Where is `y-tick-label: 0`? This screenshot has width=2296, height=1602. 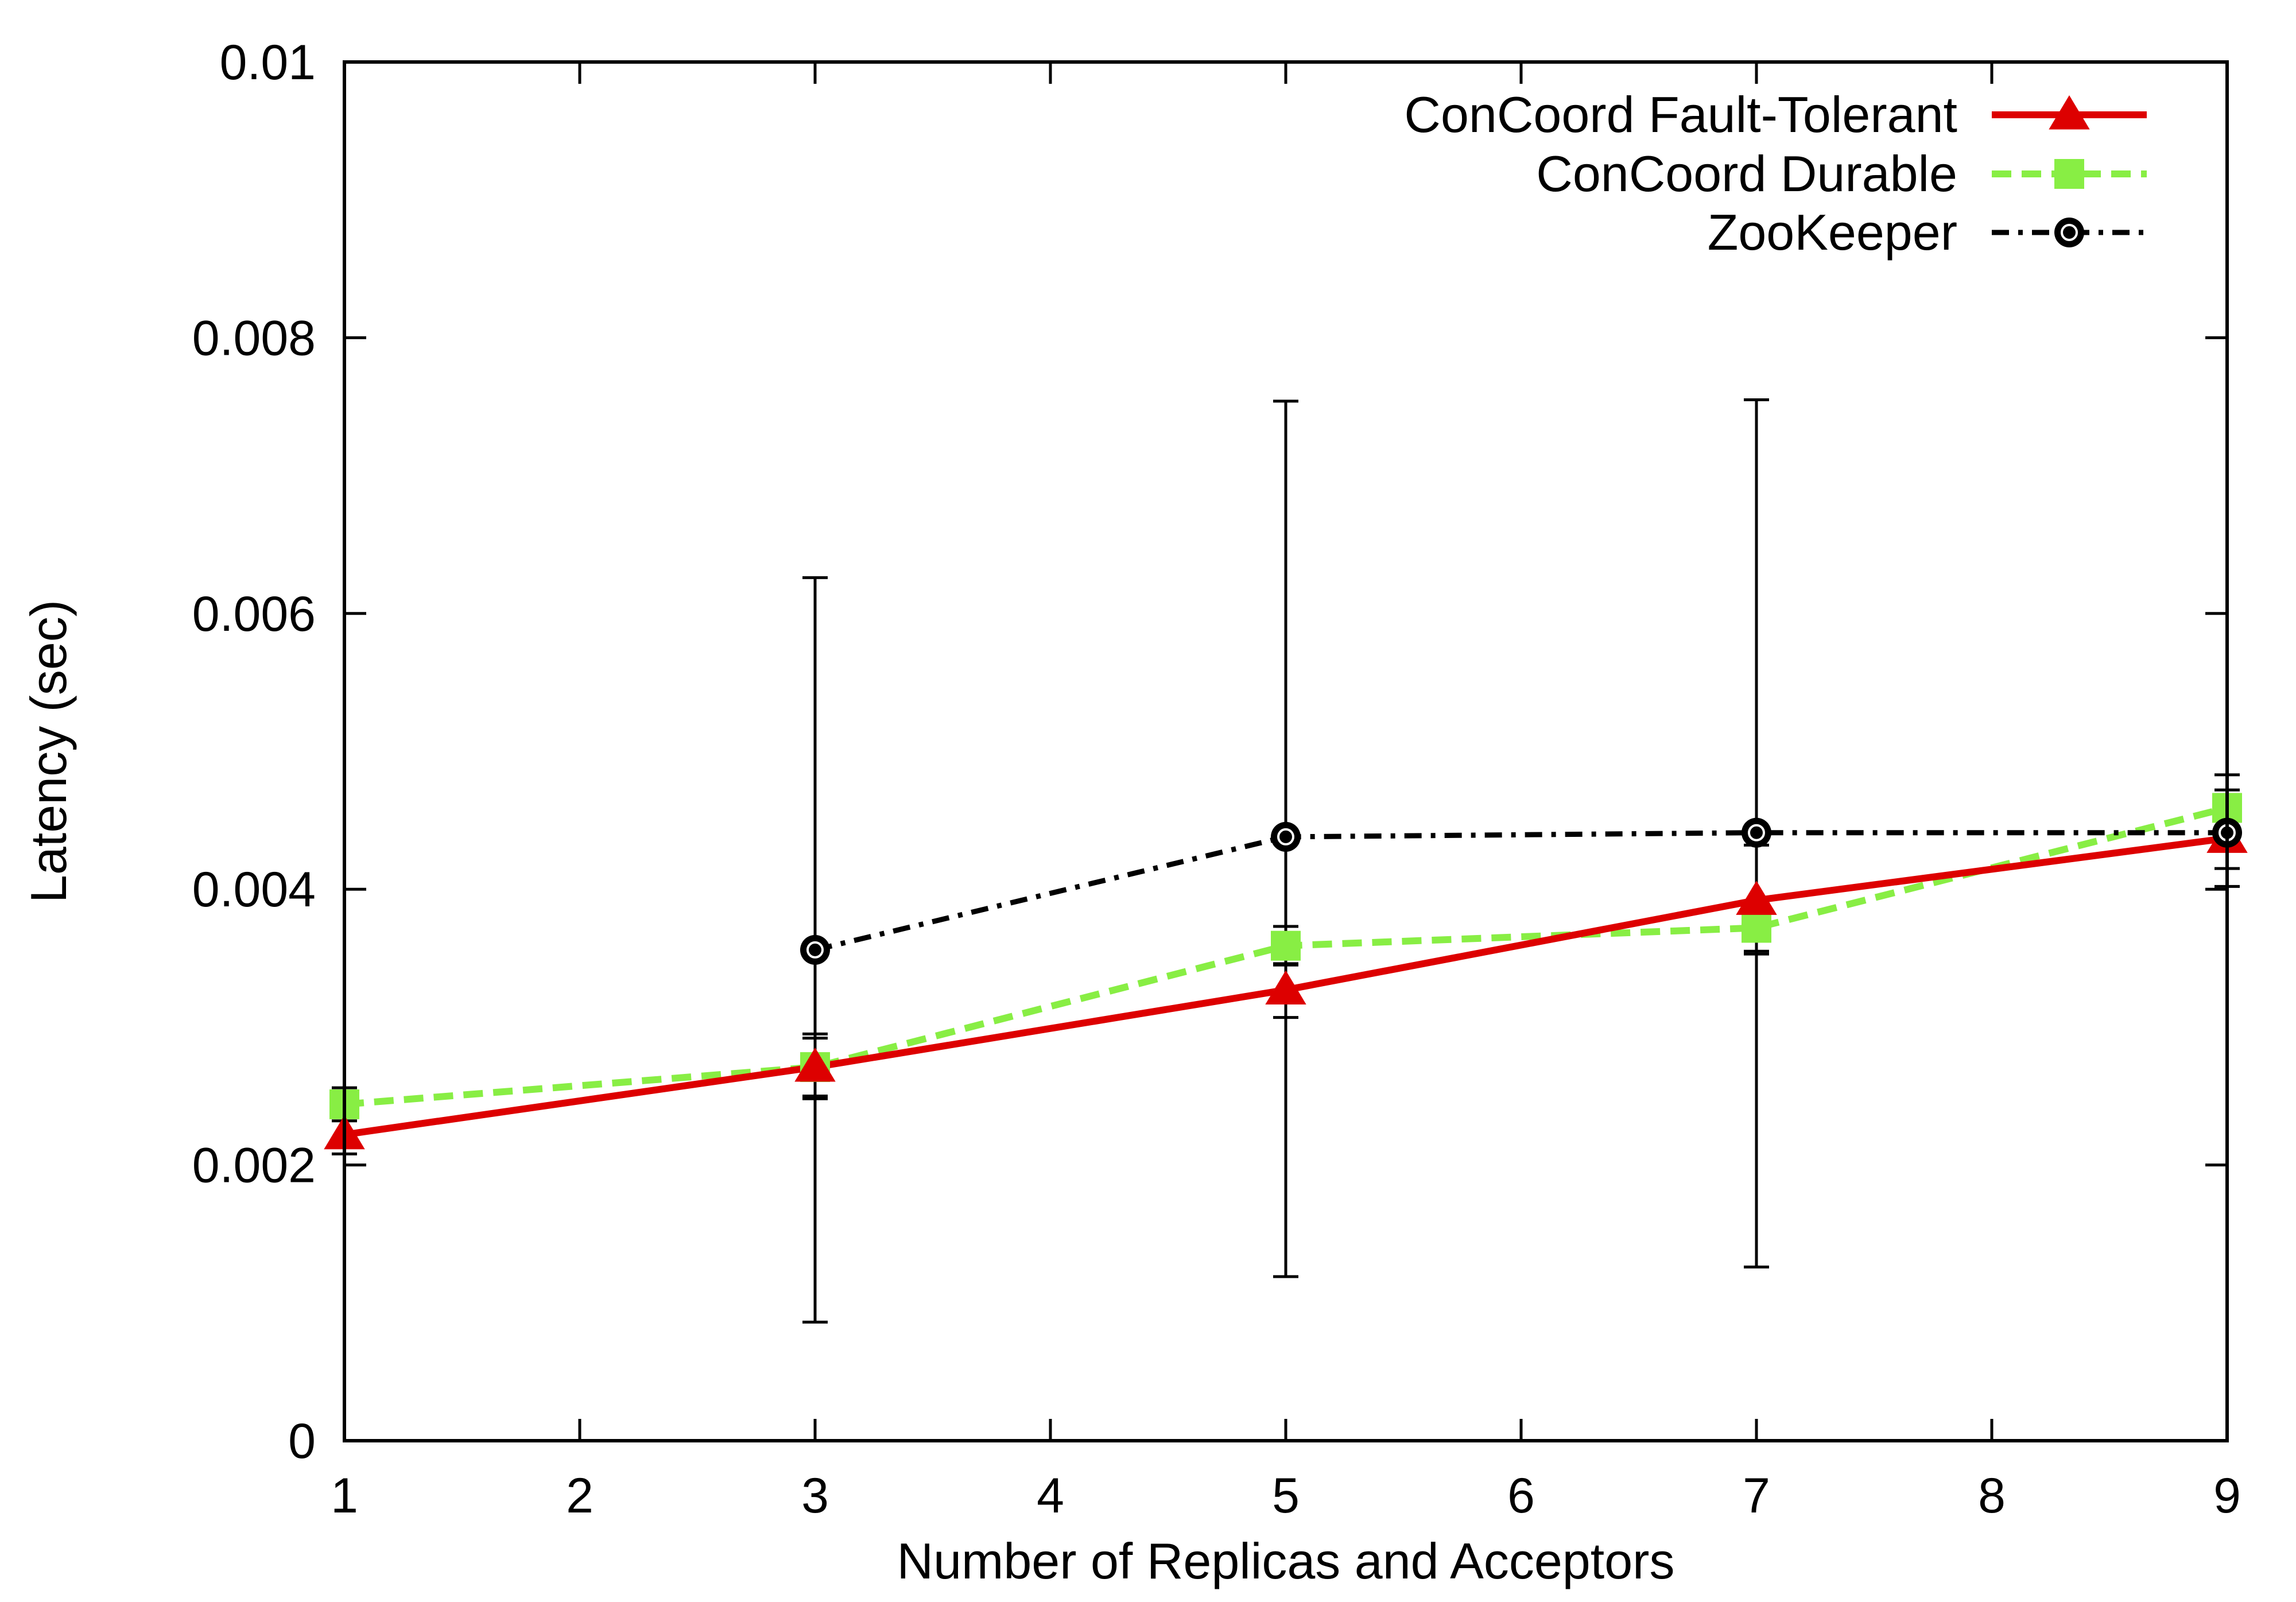
y-tick-label: 0 is located at coordinates (302, 1441).